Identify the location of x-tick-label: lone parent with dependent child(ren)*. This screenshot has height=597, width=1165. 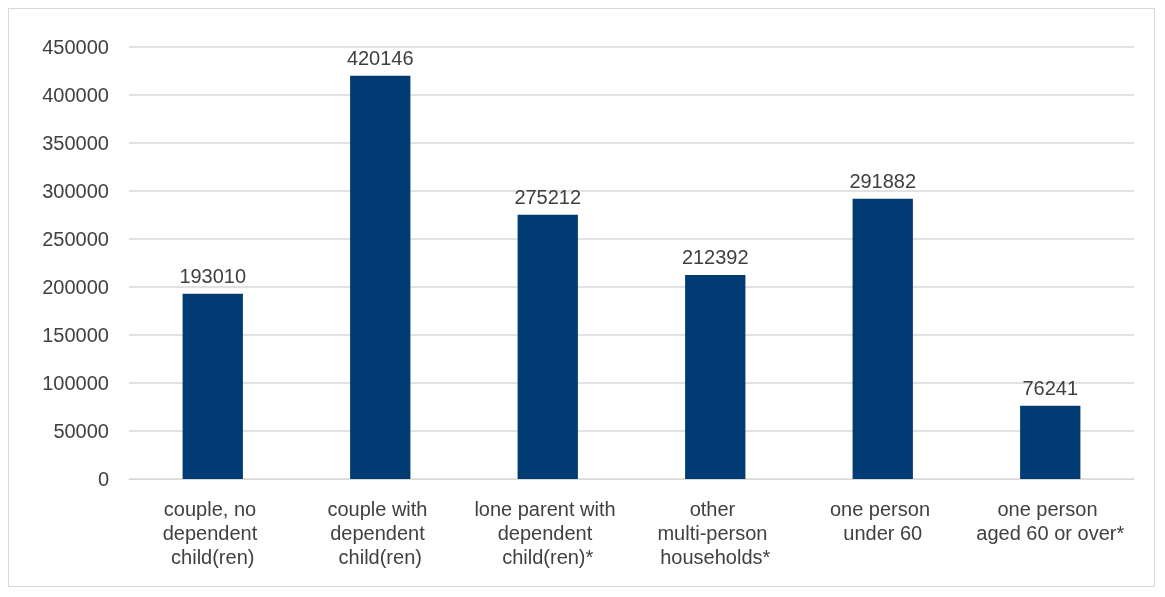
(548, 533).